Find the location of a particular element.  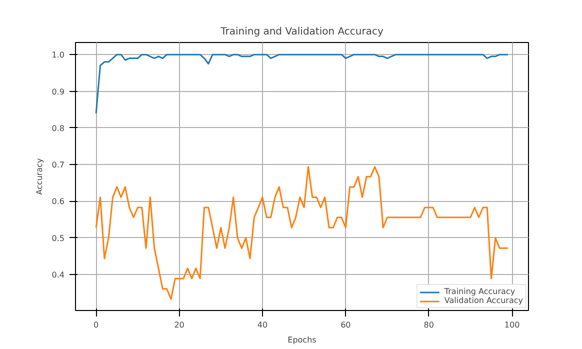

y-axis-title: Accuracy is located at coordinates (39, 176).